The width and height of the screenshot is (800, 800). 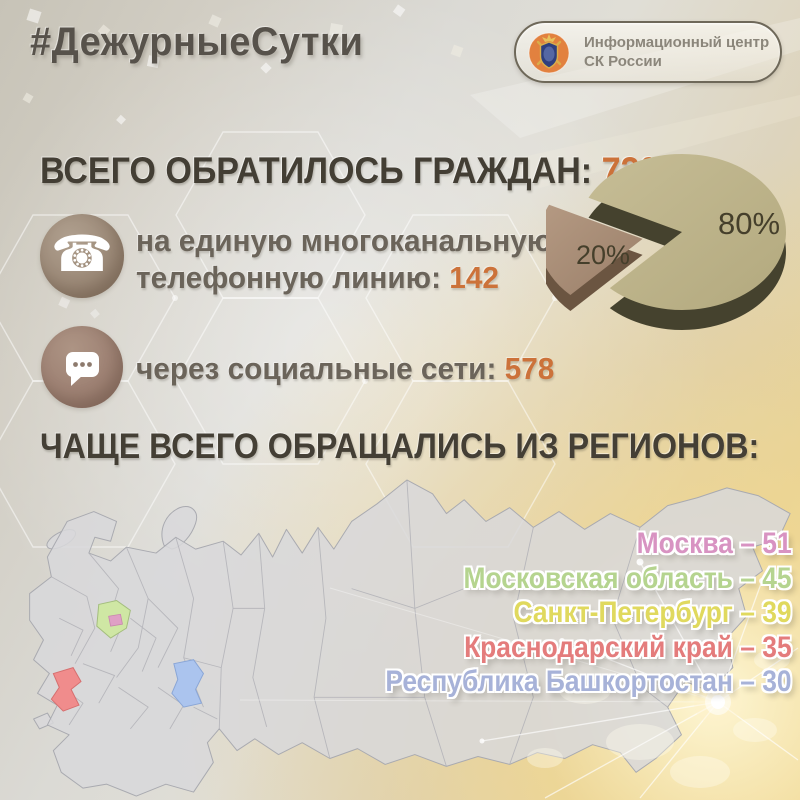 I want to click on org-badge-line1: Информационный центр, so click(x=677, y=42).